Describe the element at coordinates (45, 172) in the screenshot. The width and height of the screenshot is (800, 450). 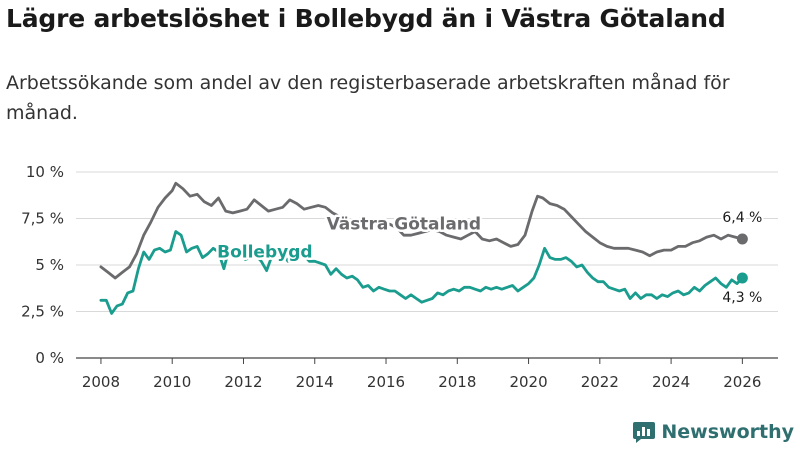
I see `y-tick-label: 10 %` at that location.